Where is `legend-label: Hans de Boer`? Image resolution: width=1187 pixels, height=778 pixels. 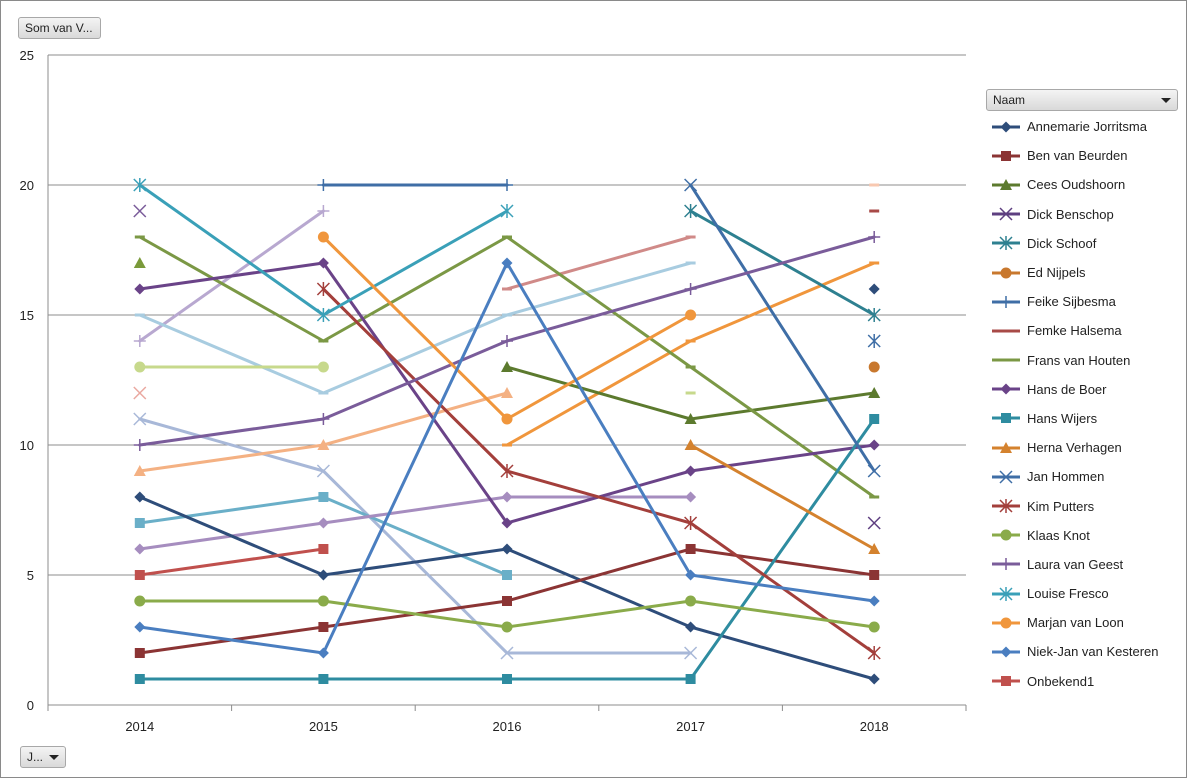 legend-label: Hans de Boer is located at coordinates (1067, 389).